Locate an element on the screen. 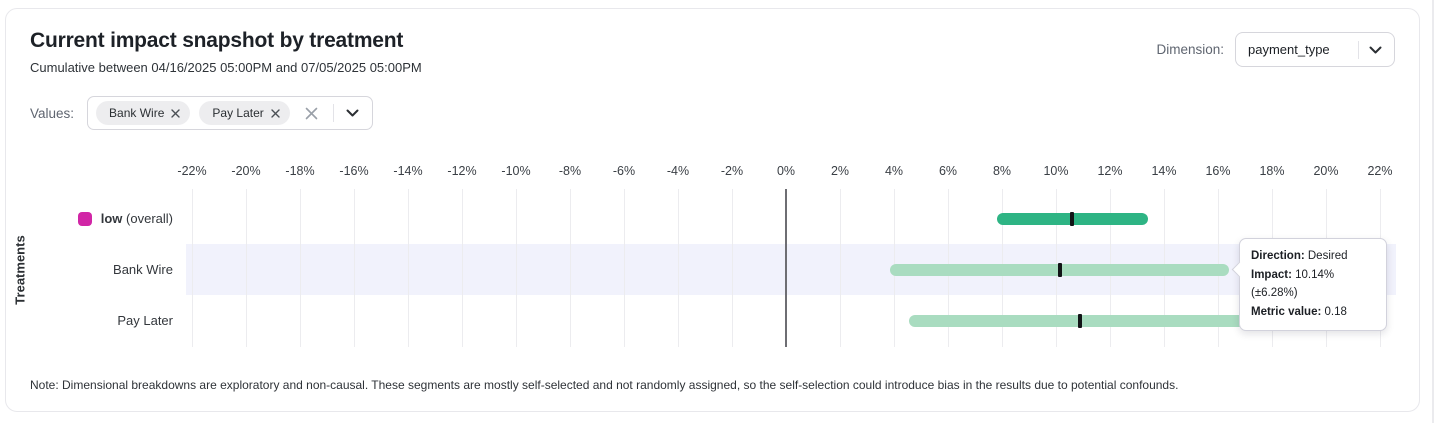 Image resolution: width=1434 pixels, height=423 pixels. x-axis-tick-label: -18% is located at coordinates (300, 171).